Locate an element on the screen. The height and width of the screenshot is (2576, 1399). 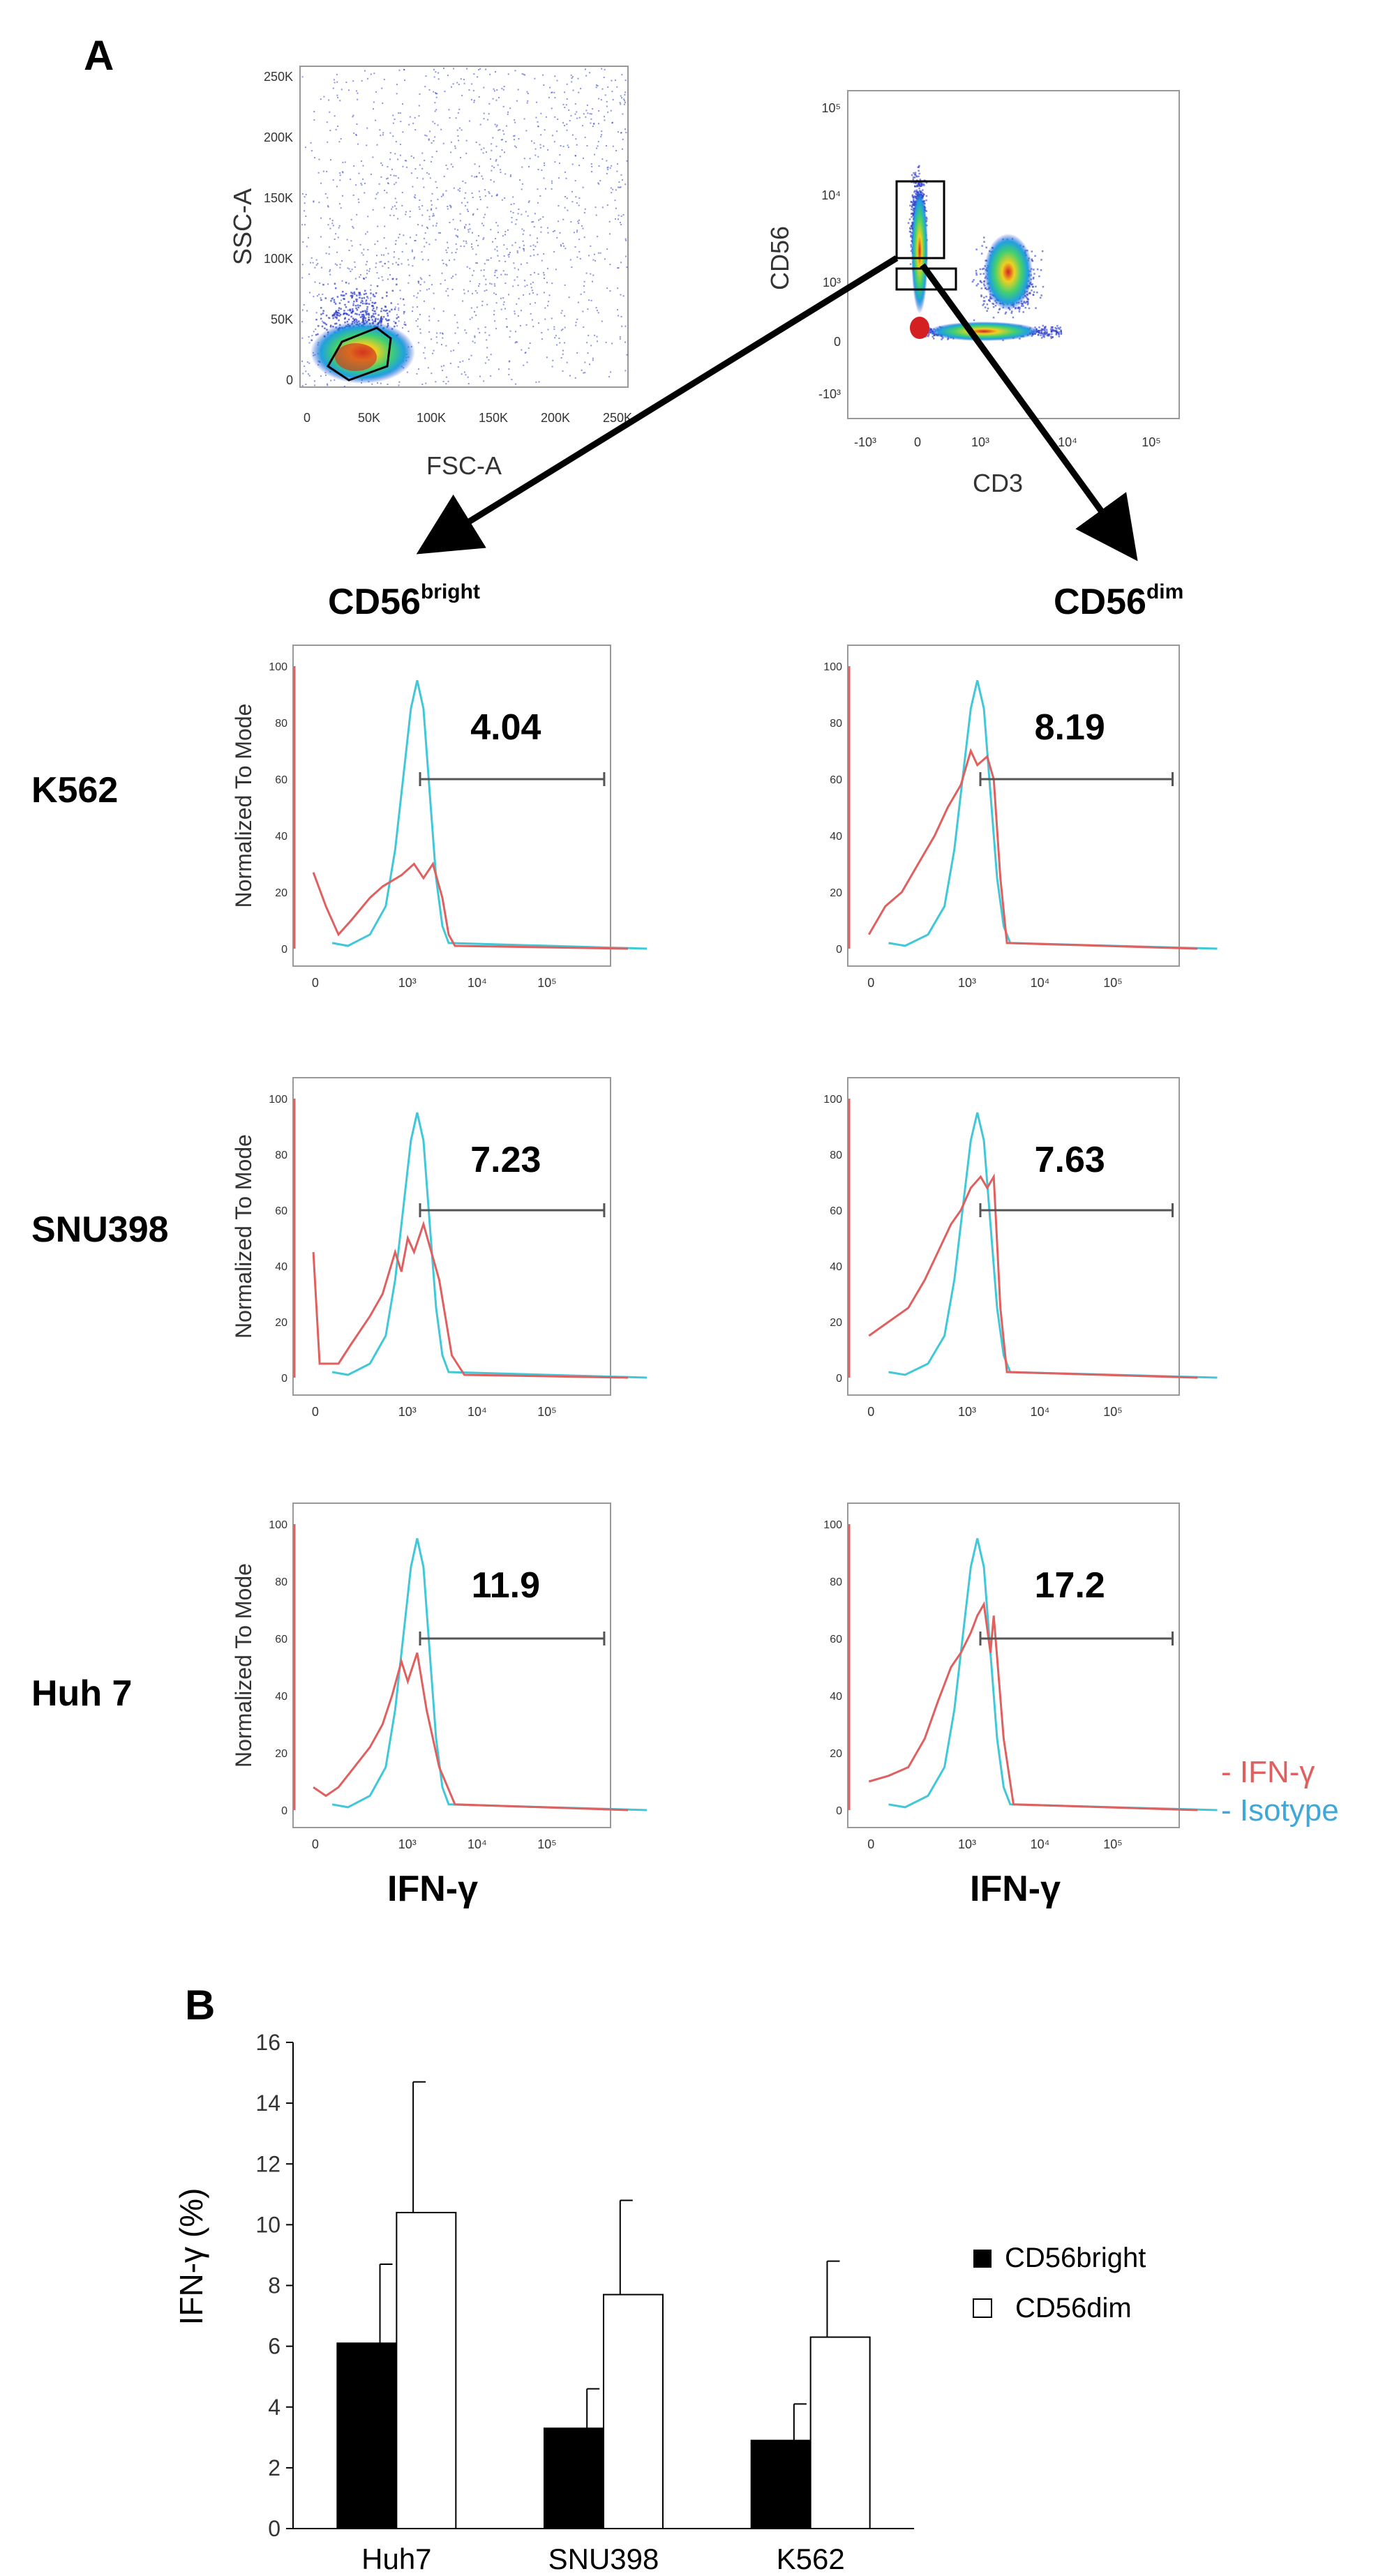
fsc-tick-label: 250K is located at coordinates (617, 418).